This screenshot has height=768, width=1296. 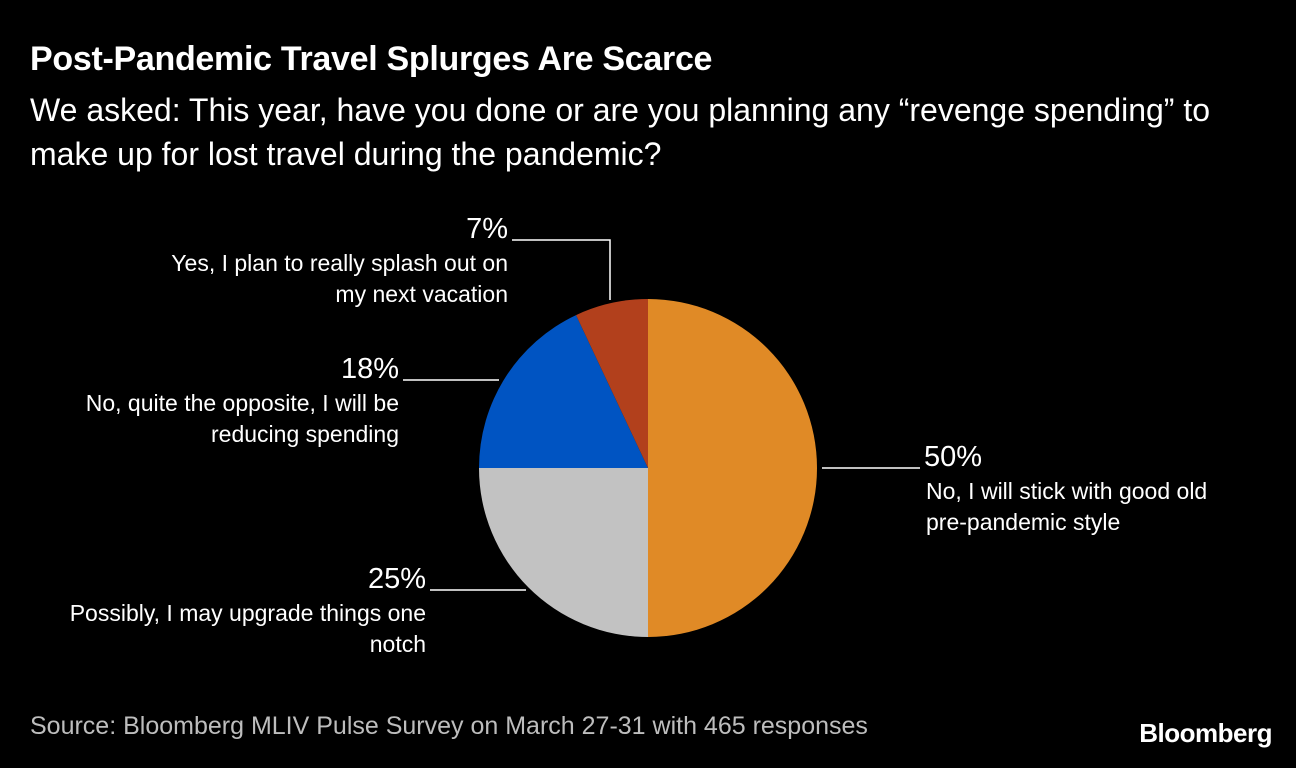 I want to click on chart-title: Post-Pandemic Travel Splurges Are Scarce, so click(x=371, y=59).